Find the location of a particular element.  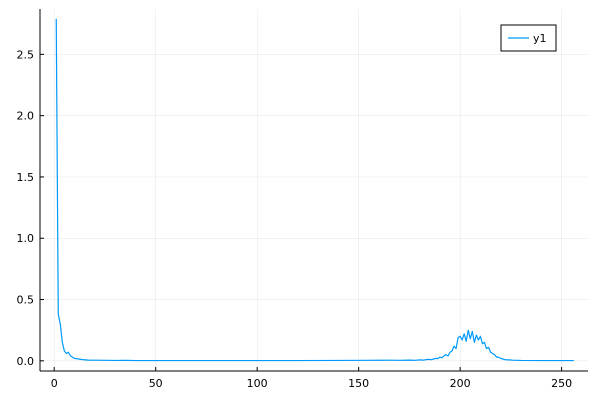

y-tick-label: 2.5 is located at coordinates (26, 54).